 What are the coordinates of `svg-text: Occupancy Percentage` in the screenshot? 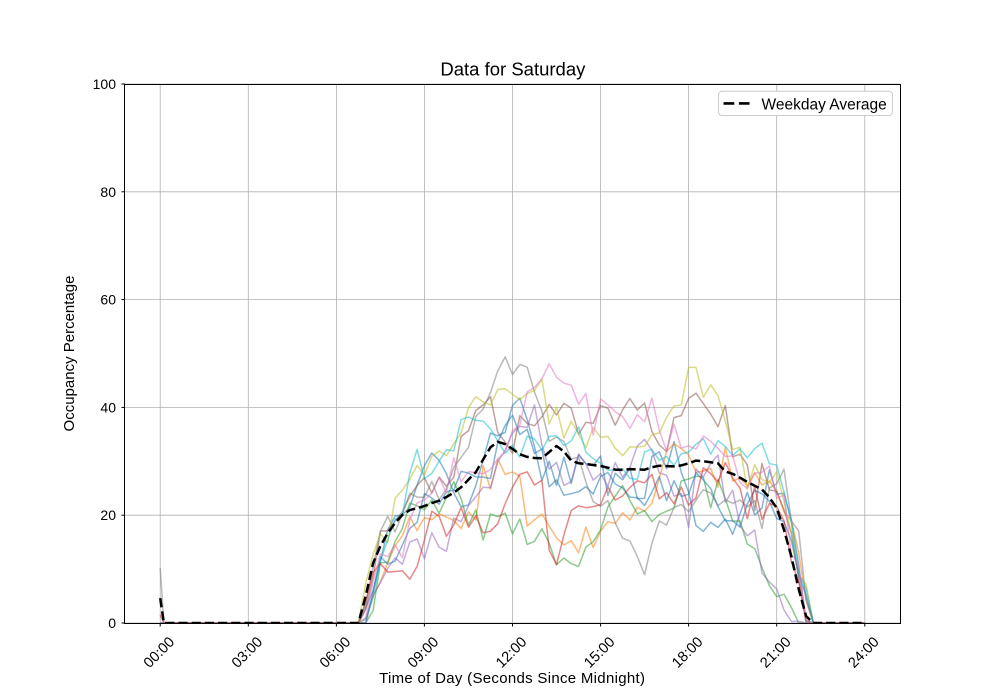 It's located at (69, 354).